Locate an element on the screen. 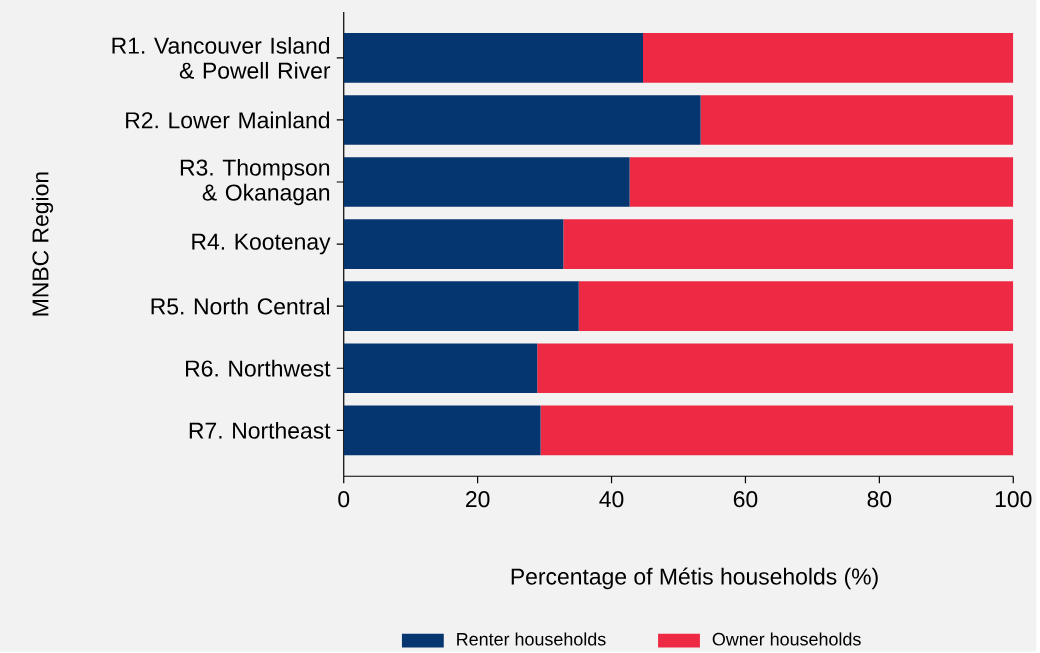  y-tick-label: R3. Thompson & Okanagan is located at coordinates (255, 182).